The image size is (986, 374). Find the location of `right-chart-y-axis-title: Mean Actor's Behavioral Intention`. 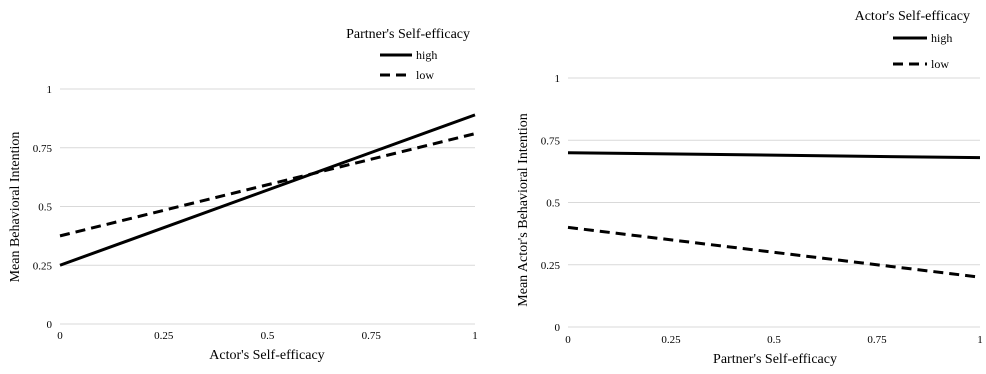

right-chart-y-axis-title: Mean Actor's Behavioral Intention is located at coordinates (523, 209).